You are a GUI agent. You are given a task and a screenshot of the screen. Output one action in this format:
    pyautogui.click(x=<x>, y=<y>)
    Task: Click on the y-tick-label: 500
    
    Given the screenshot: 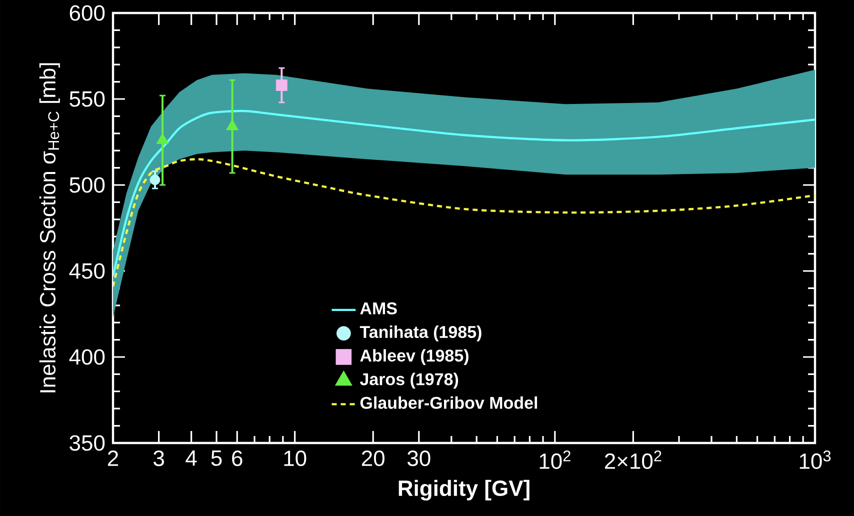 What is the action you would take?
    pyautogui.click(x=87, y=185)
    